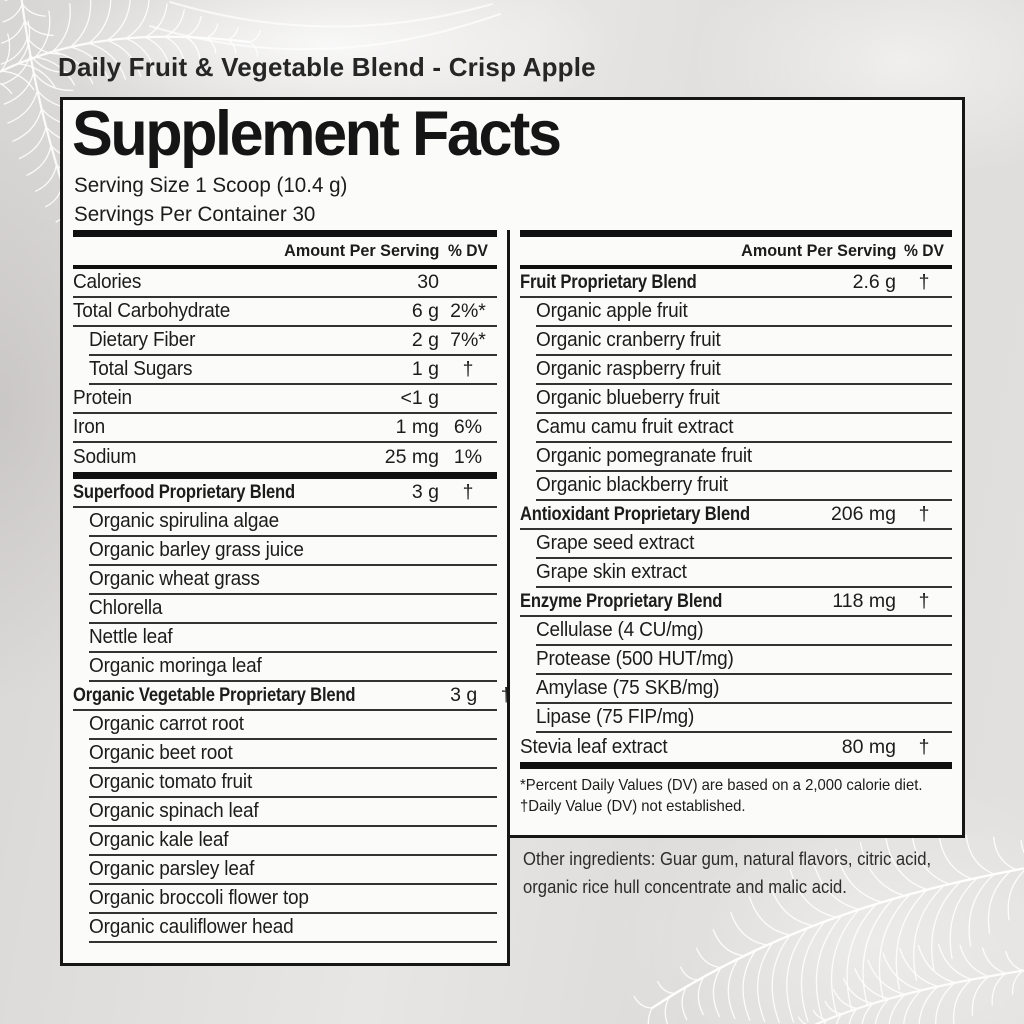 Image resolution: width=1024 pixels, height=1024 pixels. I want to click on supplement-row: Lipase (75 FIP/mg), so click(744, 718).